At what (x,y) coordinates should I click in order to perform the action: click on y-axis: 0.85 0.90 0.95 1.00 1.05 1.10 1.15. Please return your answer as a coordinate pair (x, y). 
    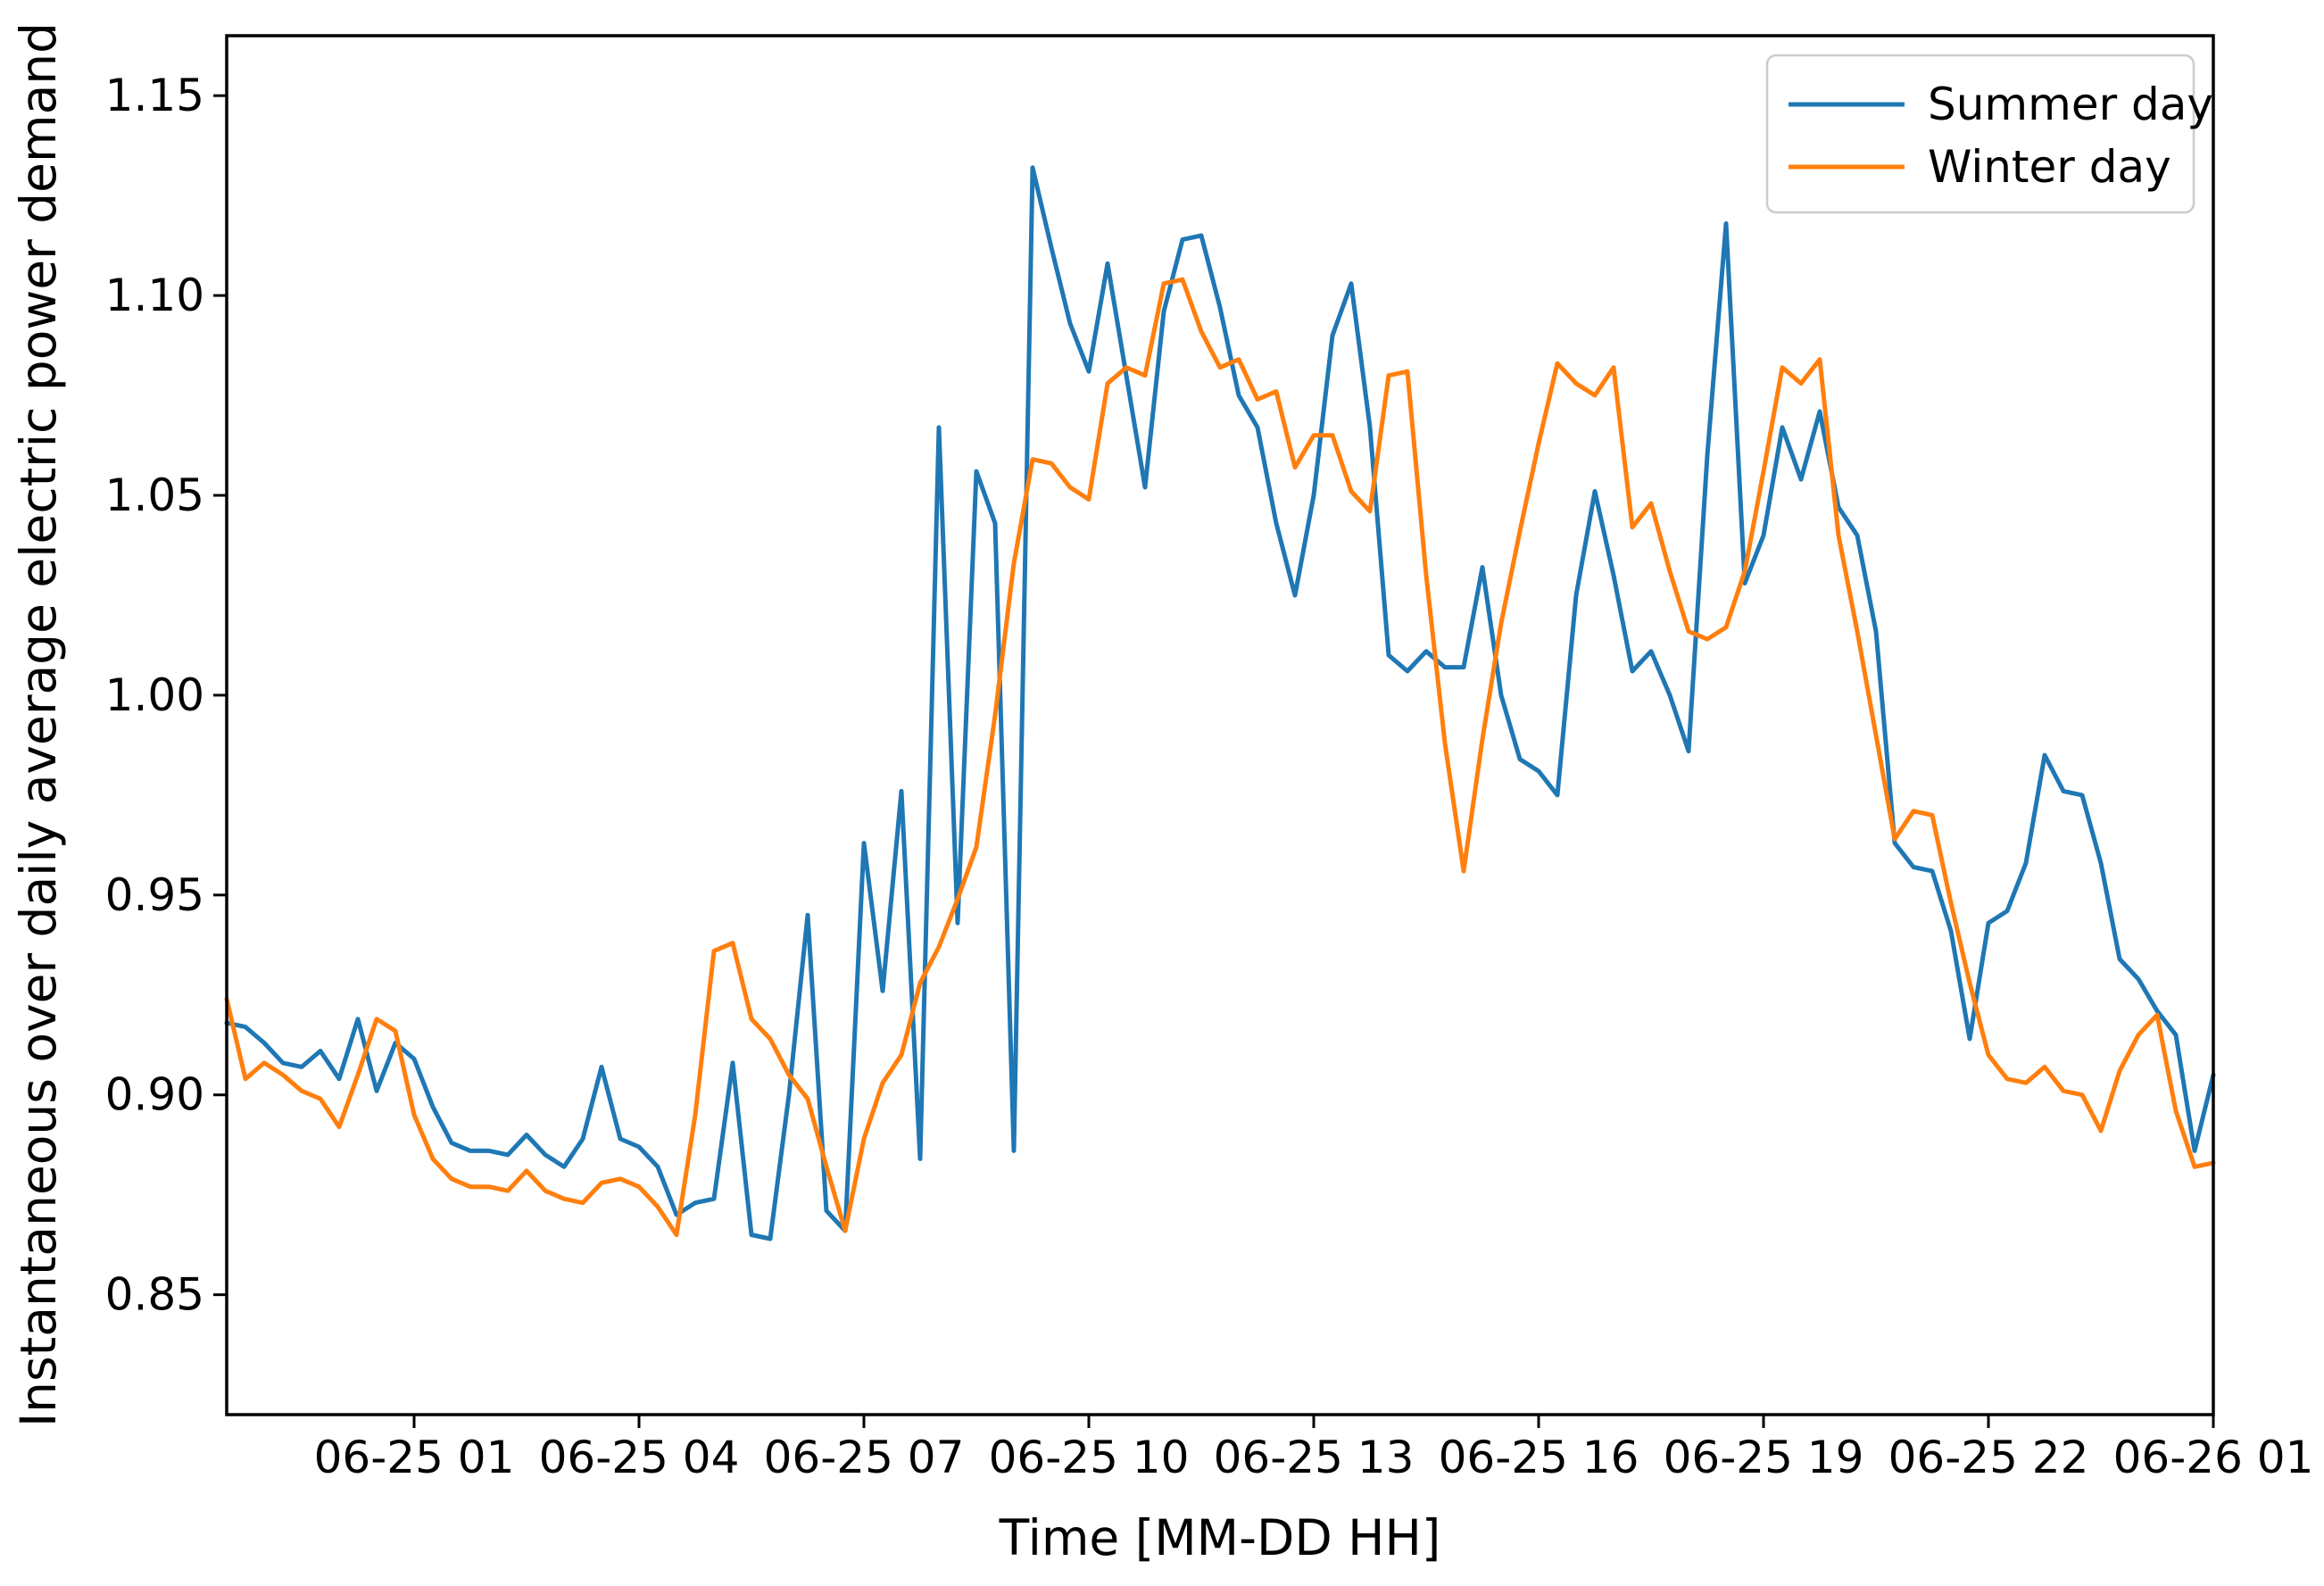
    Looking at the image, I should click on (166, 695).